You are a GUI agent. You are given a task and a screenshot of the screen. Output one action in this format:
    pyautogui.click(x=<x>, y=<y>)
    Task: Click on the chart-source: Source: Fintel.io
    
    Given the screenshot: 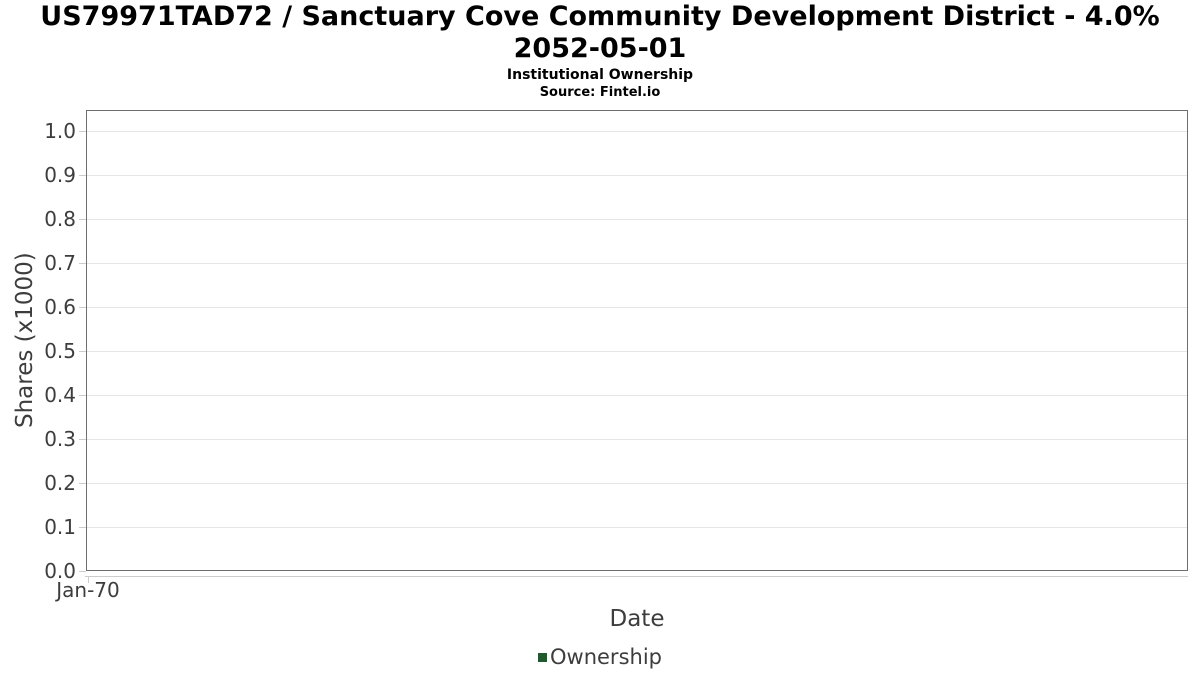 What is the action you would take?
    pyautogui.click(x=600, y=92)
    